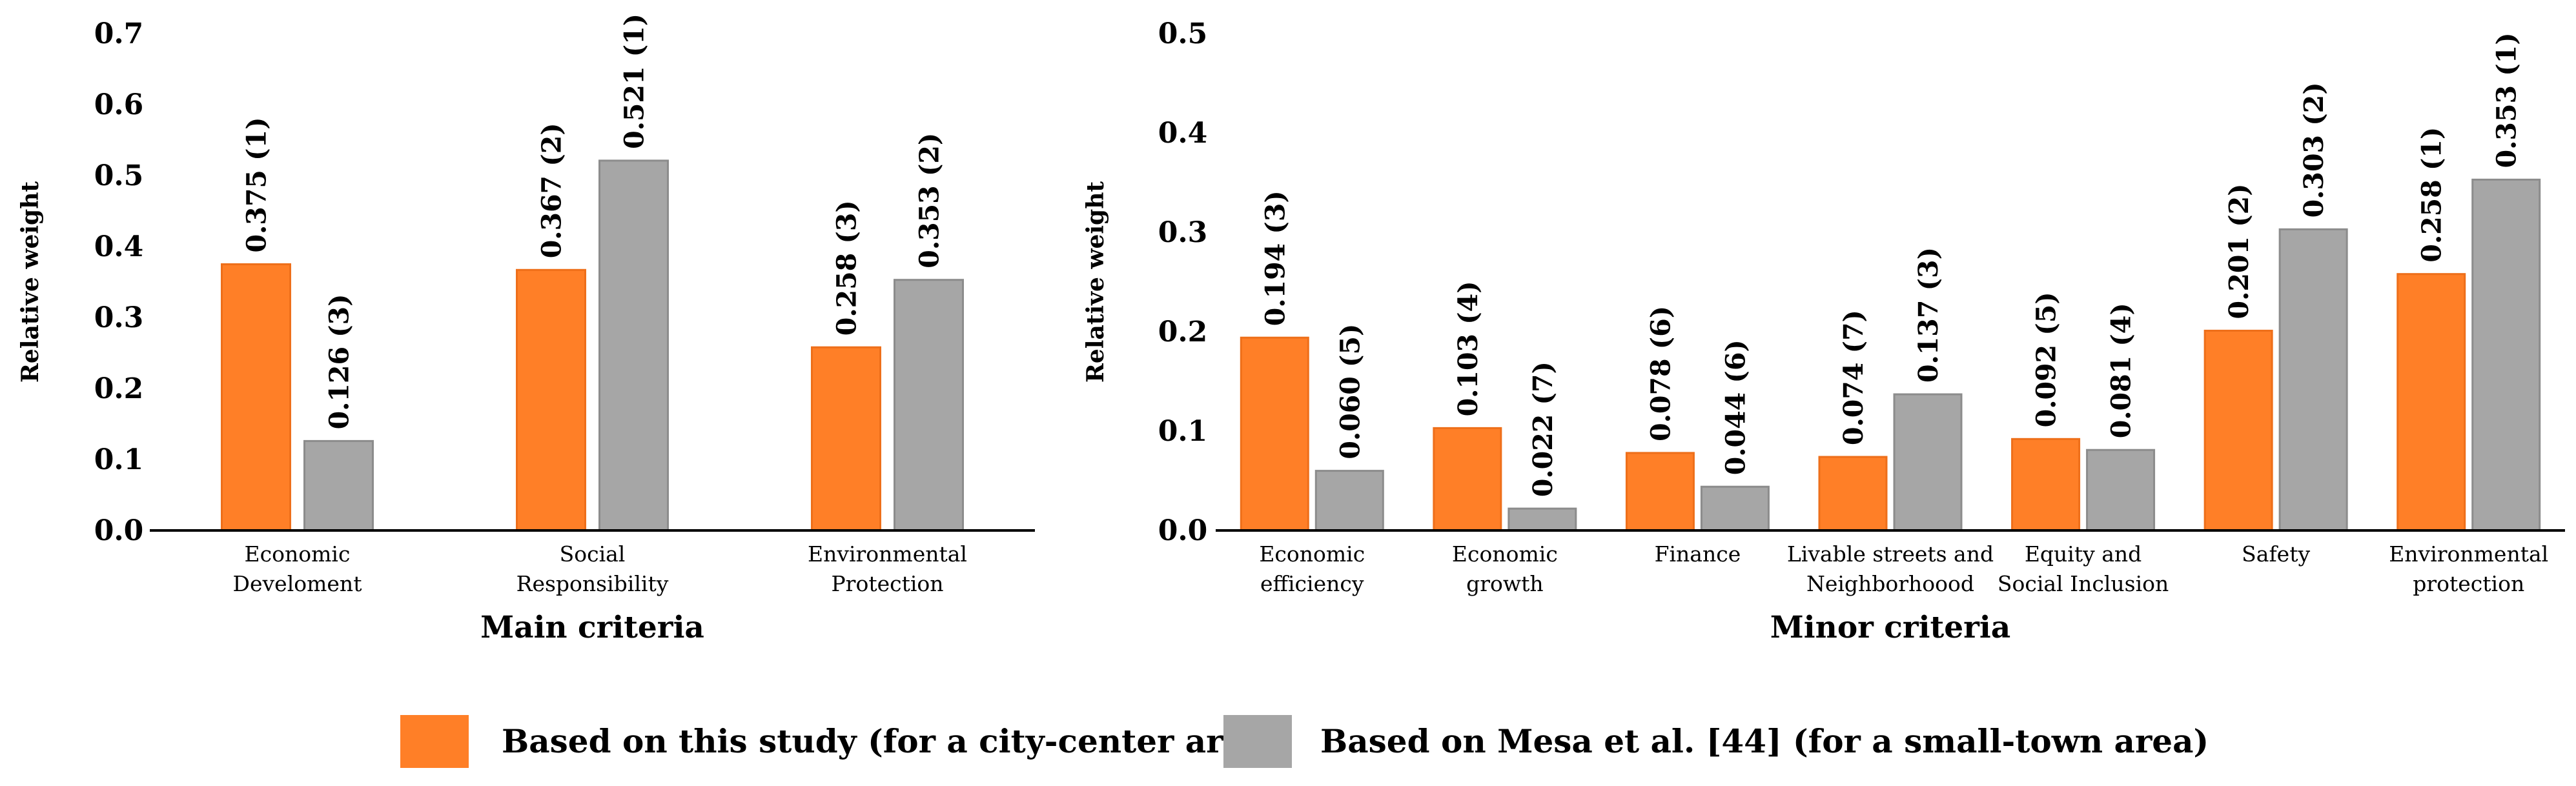  What do you see at coordinates (1312, 583) in the screenshot?
I see `category-label: efficiency` at bounding box center [1312, 583].